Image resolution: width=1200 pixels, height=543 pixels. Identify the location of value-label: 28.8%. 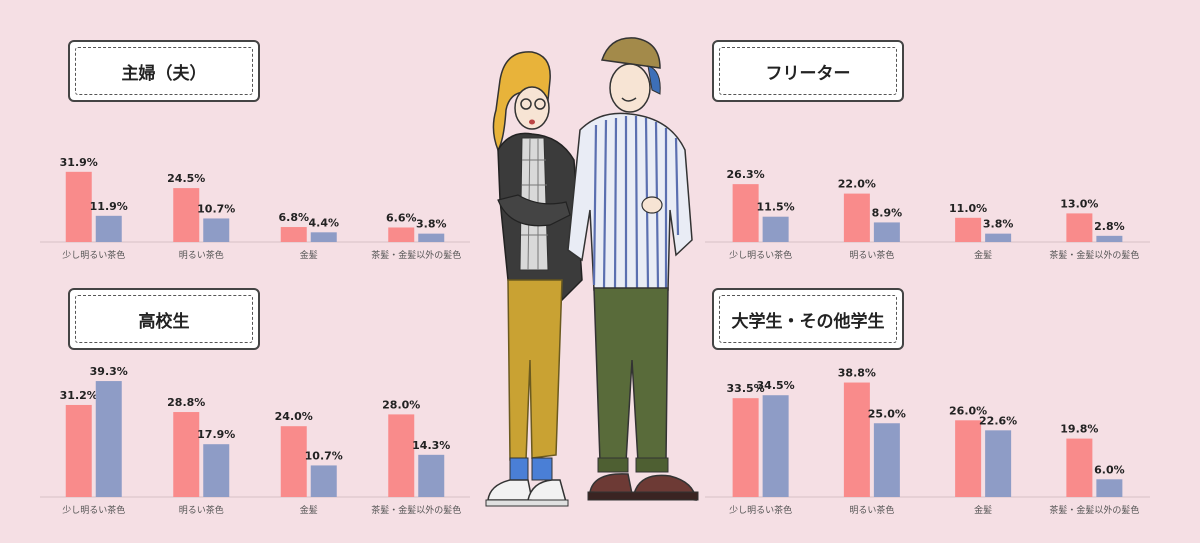
(186, 402).